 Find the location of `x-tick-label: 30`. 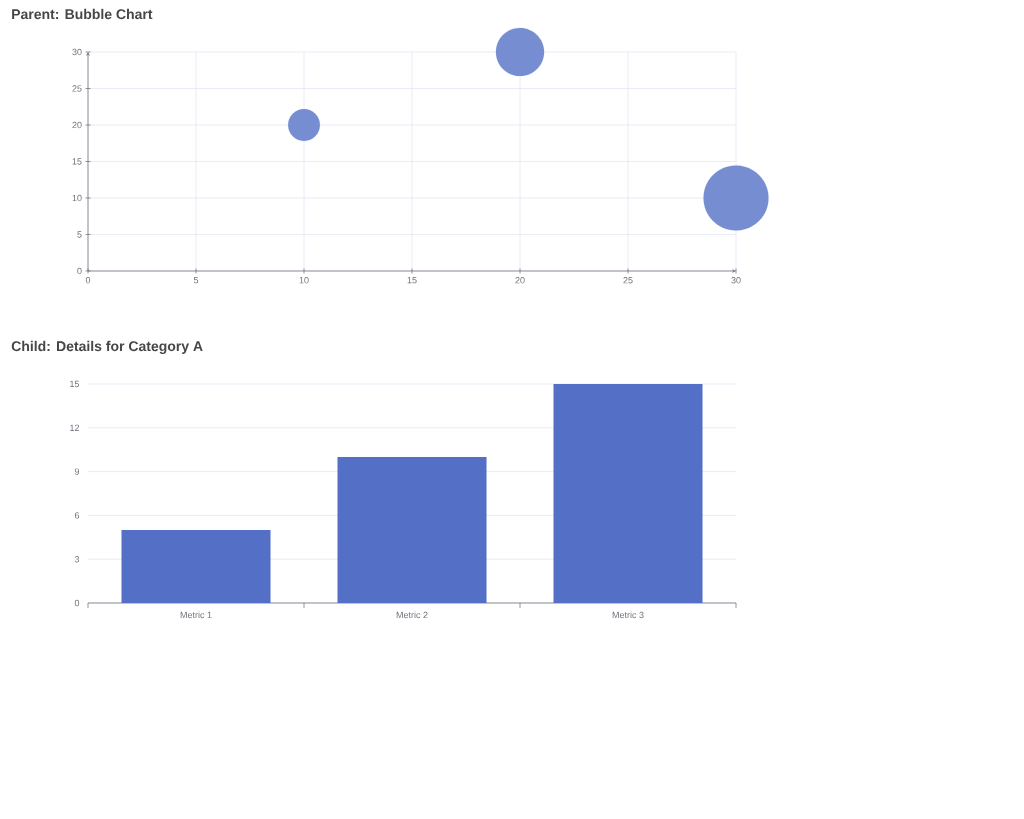

x-tick-label: 30 is located at coordinates (736, 280).